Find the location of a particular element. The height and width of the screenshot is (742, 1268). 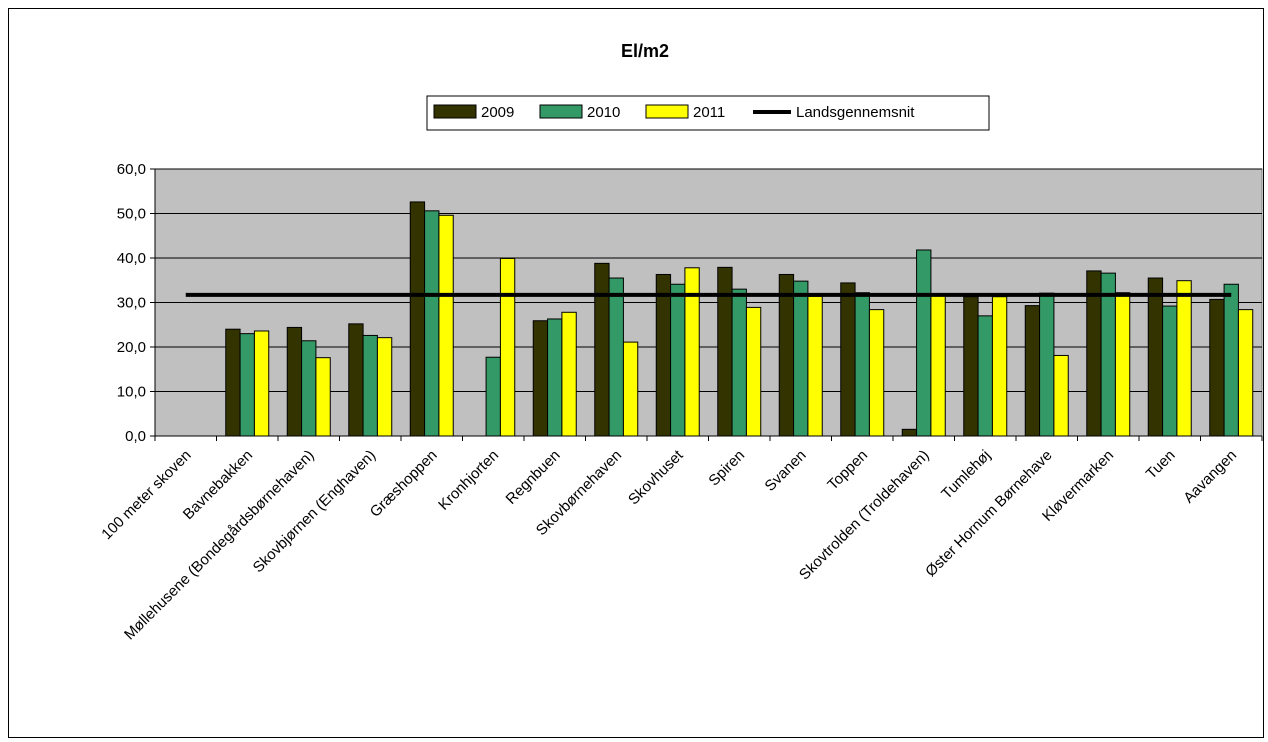

x-tick-label: Svanen is located at coordinates (786, 471).